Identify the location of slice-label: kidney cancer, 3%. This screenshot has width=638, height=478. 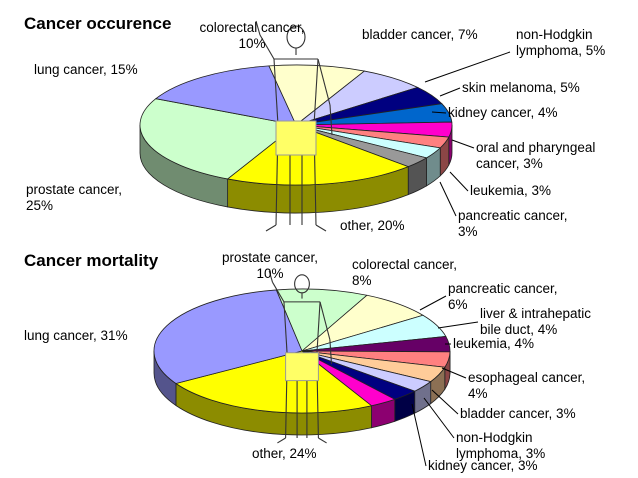
(483, 465).